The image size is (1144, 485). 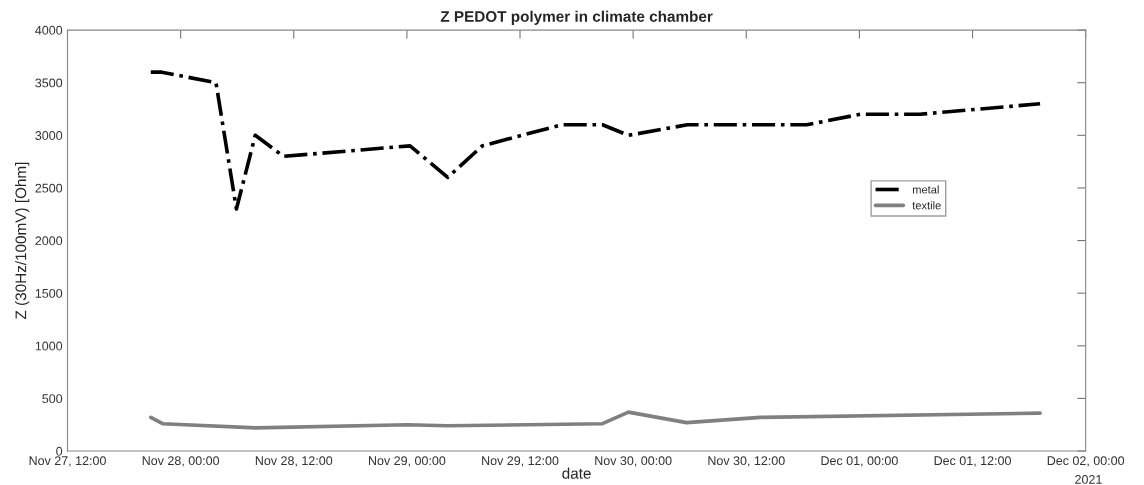 What do you see at coordinates (1086, 461) in the screenshot?
I see `x-tick-label: Dec 02, 00:00` at bounding box center [1086, 461].